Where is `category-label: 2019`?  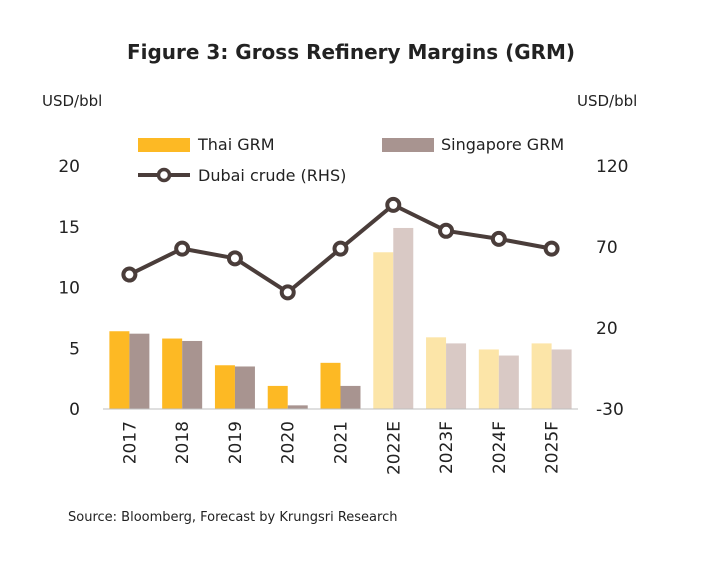
category-label: 2019 is located at coordinates (236, 442).